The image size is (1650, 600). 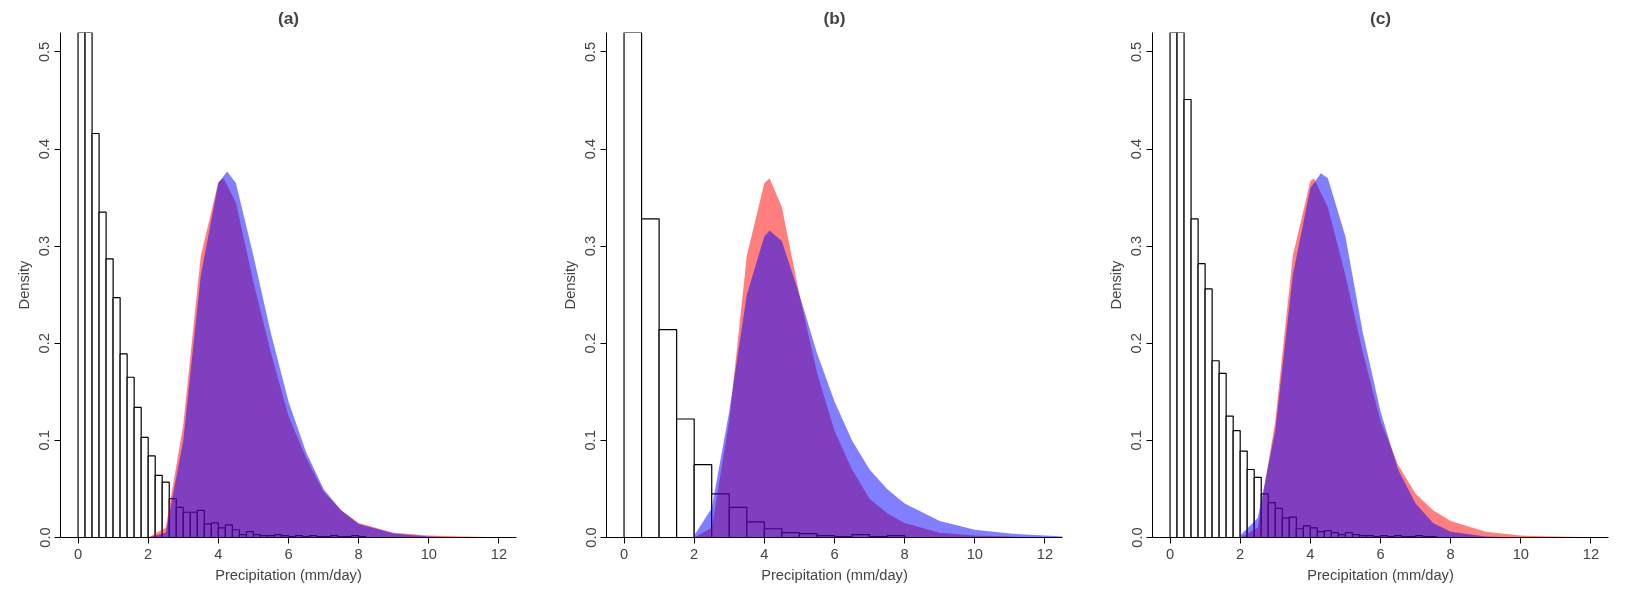 What do you see at coordinates (834, 17) in the screenshot?
I see `chart-title: (b)` at bounding box center [834, 17].